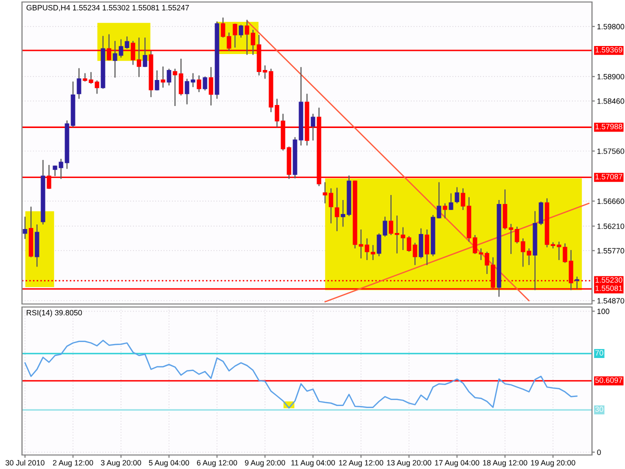  What do you see at coordinates (301, 374) in the screenshot?
I see `line-series` at bounding box center [301, 374].